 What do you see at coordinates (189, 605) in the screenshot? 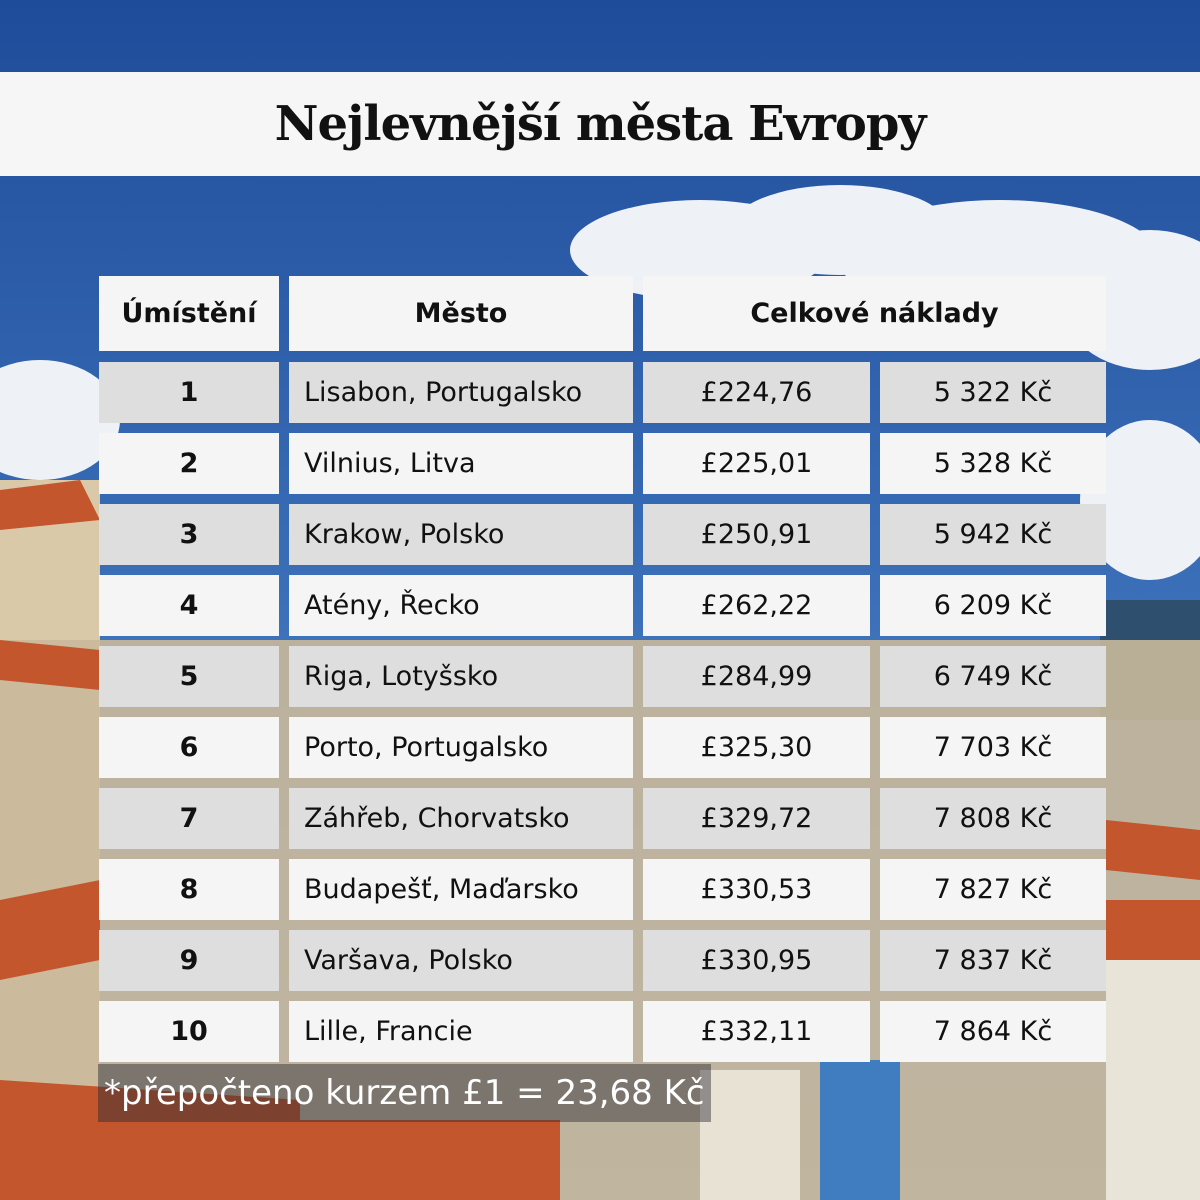
I see `rank: 4` at bounding box center [189, 605].